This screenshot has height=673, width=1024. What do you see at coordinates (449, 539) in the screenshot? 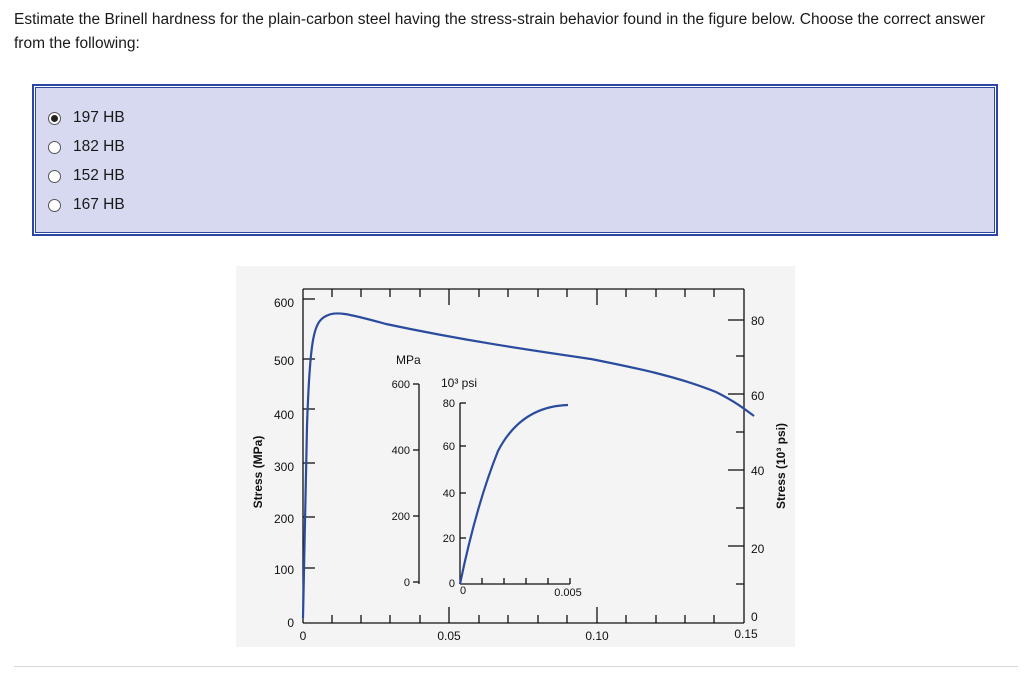
I see `inset-psi-20: 20` at bounding box center [449, 539].